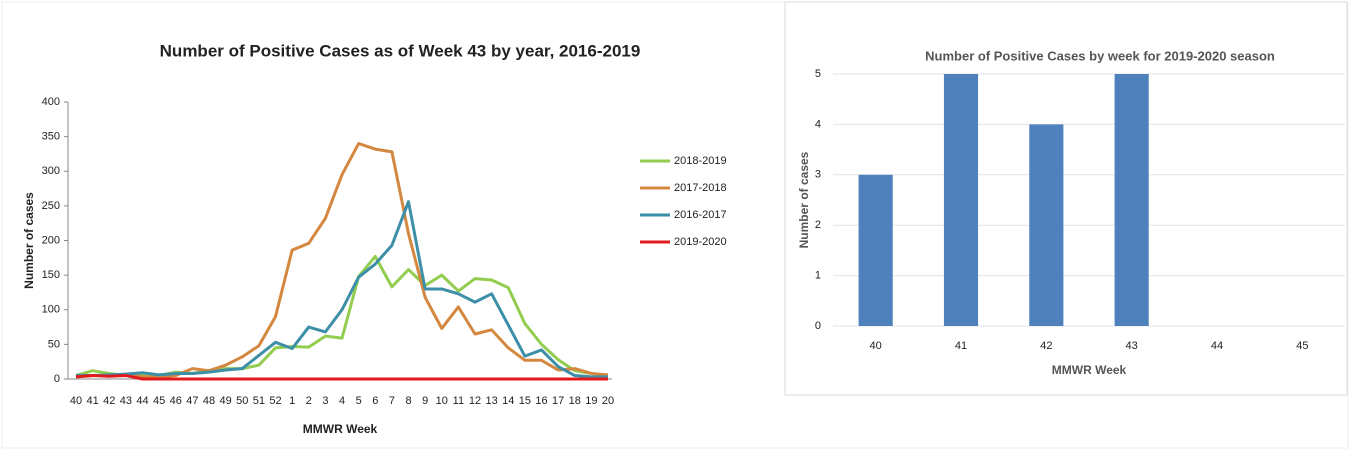 This screenshot has height=456, width=1351. What do you see at coordinates (176, 401) in the screenshot?
I see `x-tick-label: 46` at bounding box center [176, 401].